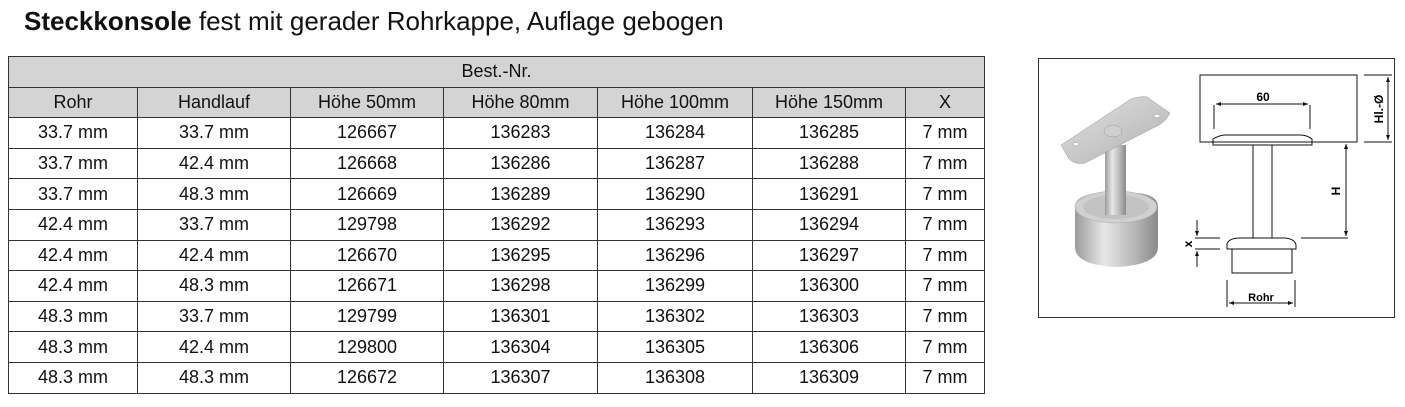 The height and width of the screenshot is (407, 1405). I want to click on table-cell: 136300, so click(829, 286).